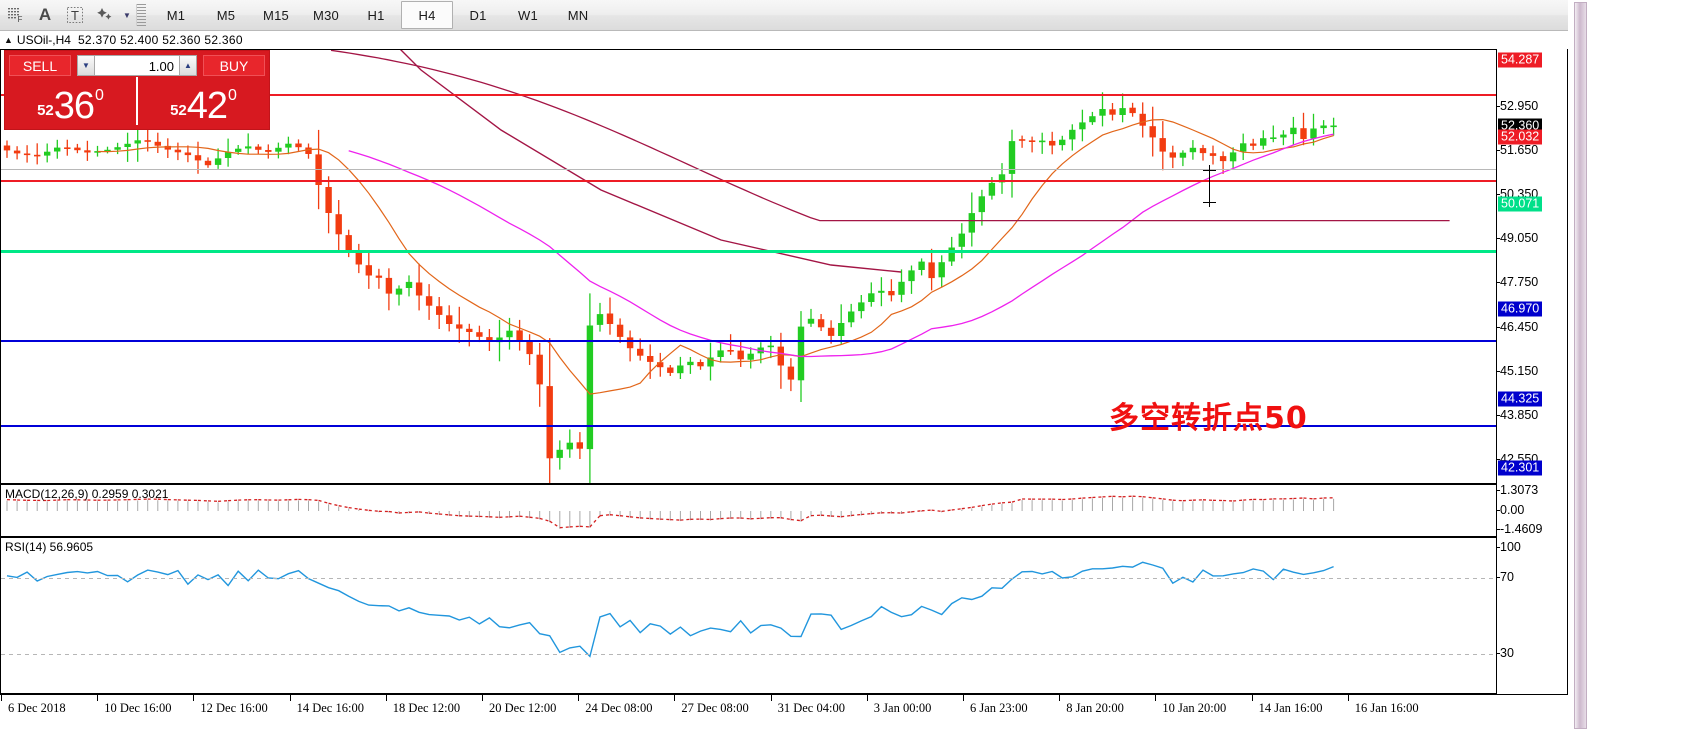 Image resolution: width=1686 pixels, height=731 pixels. I want to click on volume-input: 1.00, so click(137, 65).